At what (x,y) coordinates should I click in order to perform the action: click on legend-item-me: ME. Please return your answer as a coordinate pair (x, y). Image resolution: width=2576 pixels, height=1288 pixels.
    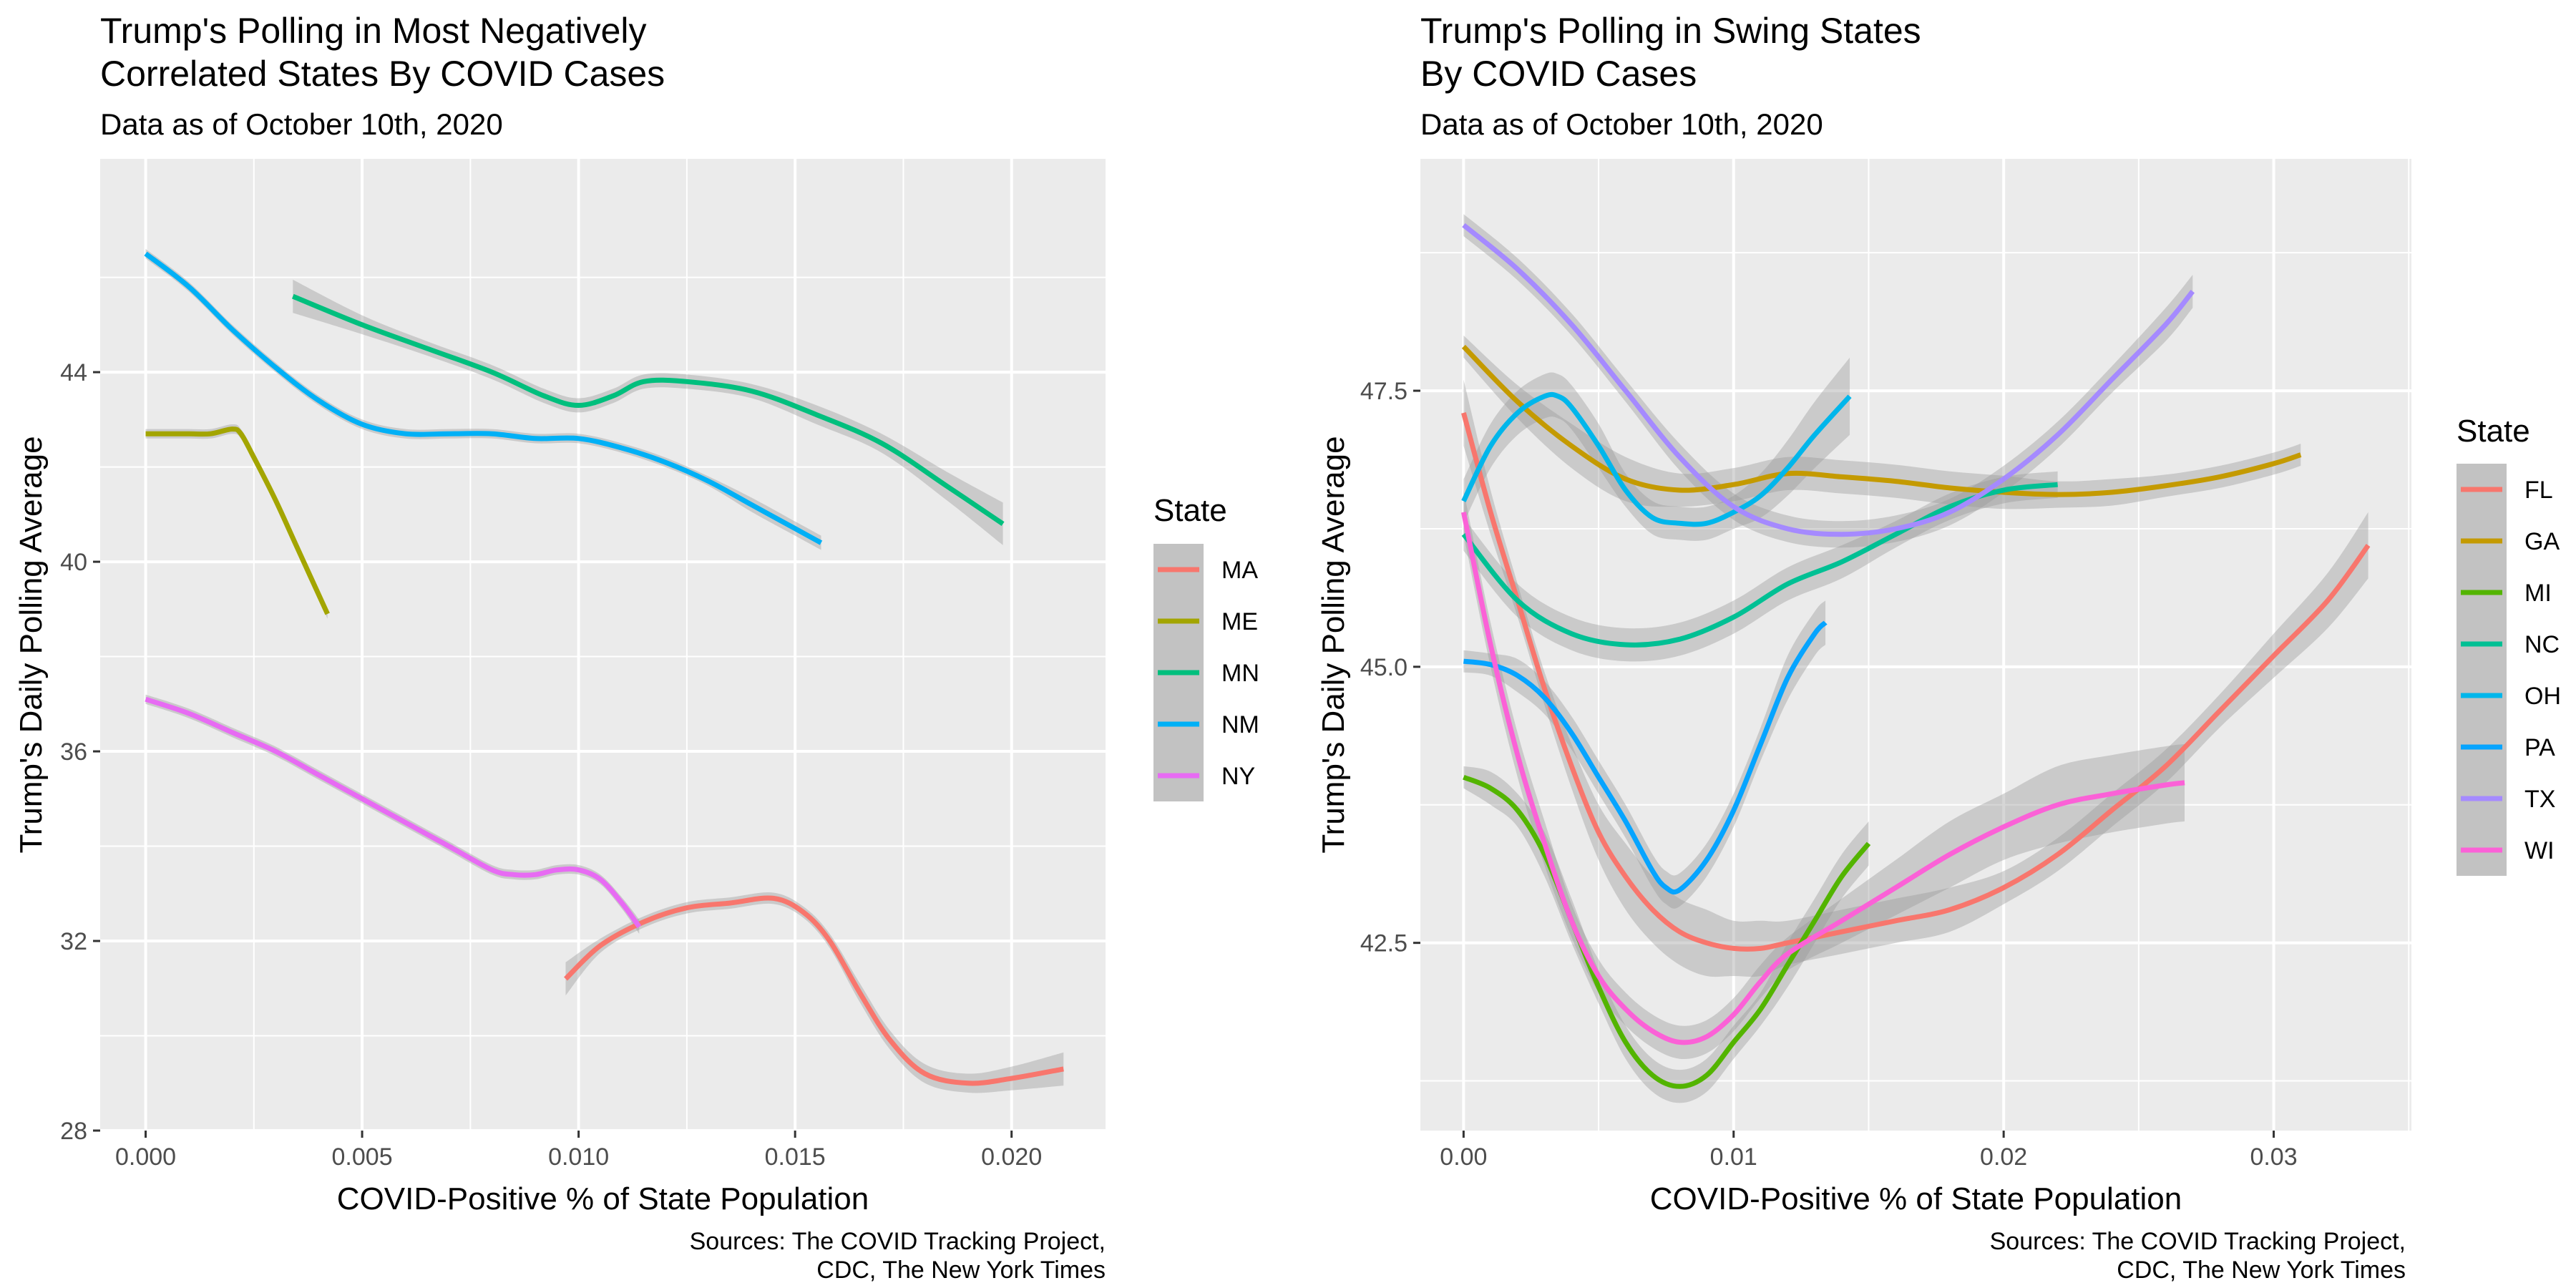
    Looking at the image, I should click on (1205, 621).